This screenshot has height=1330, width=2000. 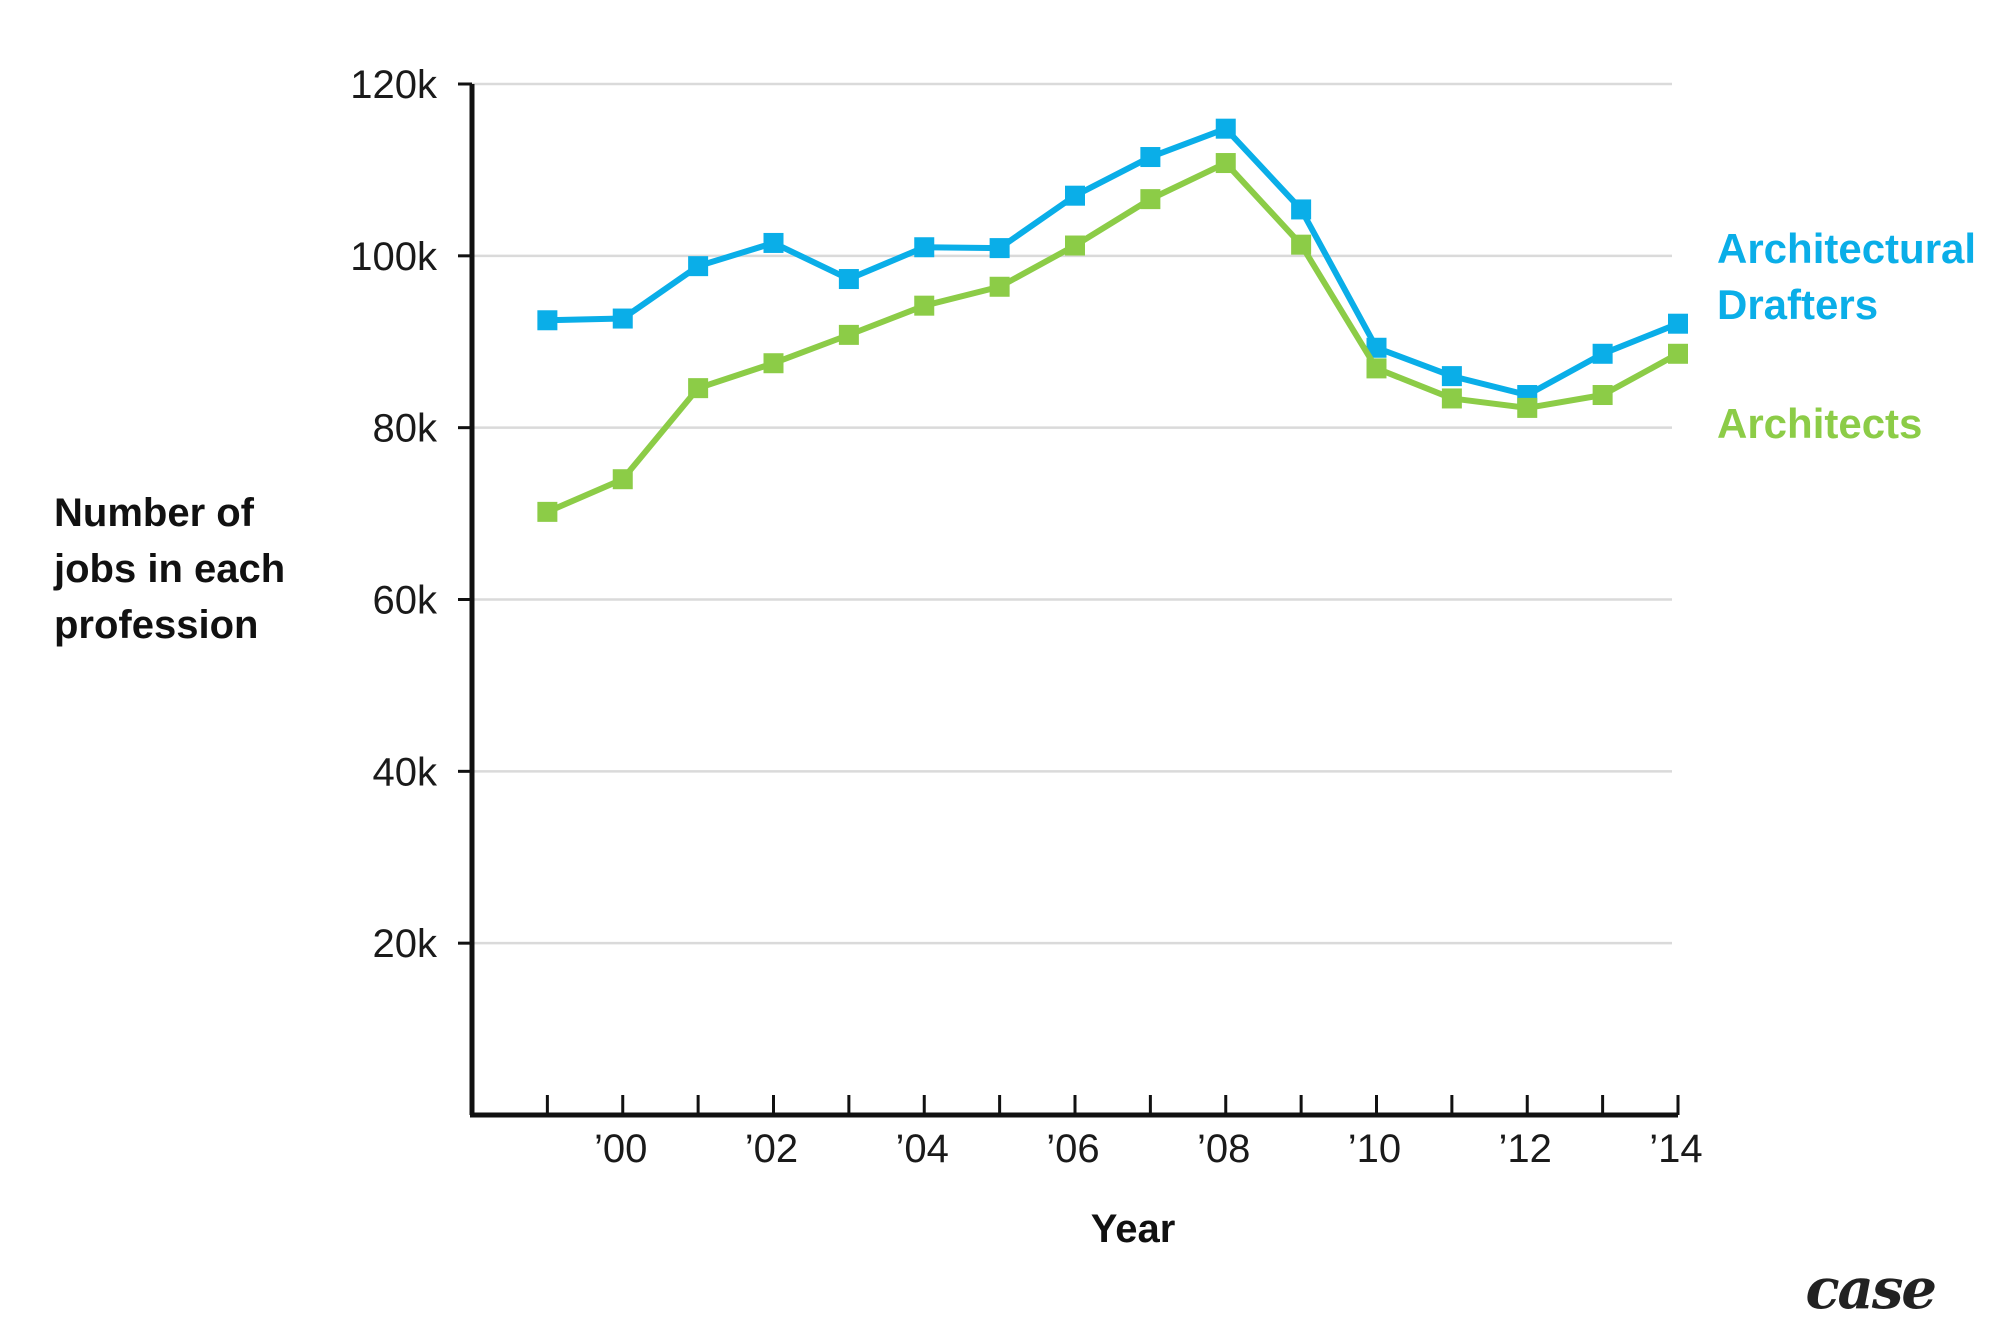 I want to click on series-label-line: Drafters, so click(x=1797, y=304).